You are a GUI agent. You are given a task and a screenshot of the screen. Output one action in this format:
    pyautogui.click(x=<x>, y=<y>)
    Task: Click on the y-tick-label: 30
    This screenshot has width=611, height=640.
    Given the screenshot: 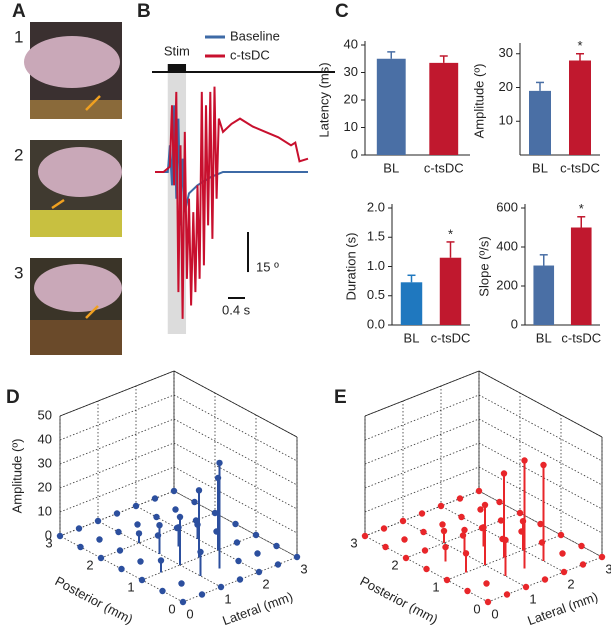 What is the action you would take?
    pyautogui.click(x=351, y=71)
    